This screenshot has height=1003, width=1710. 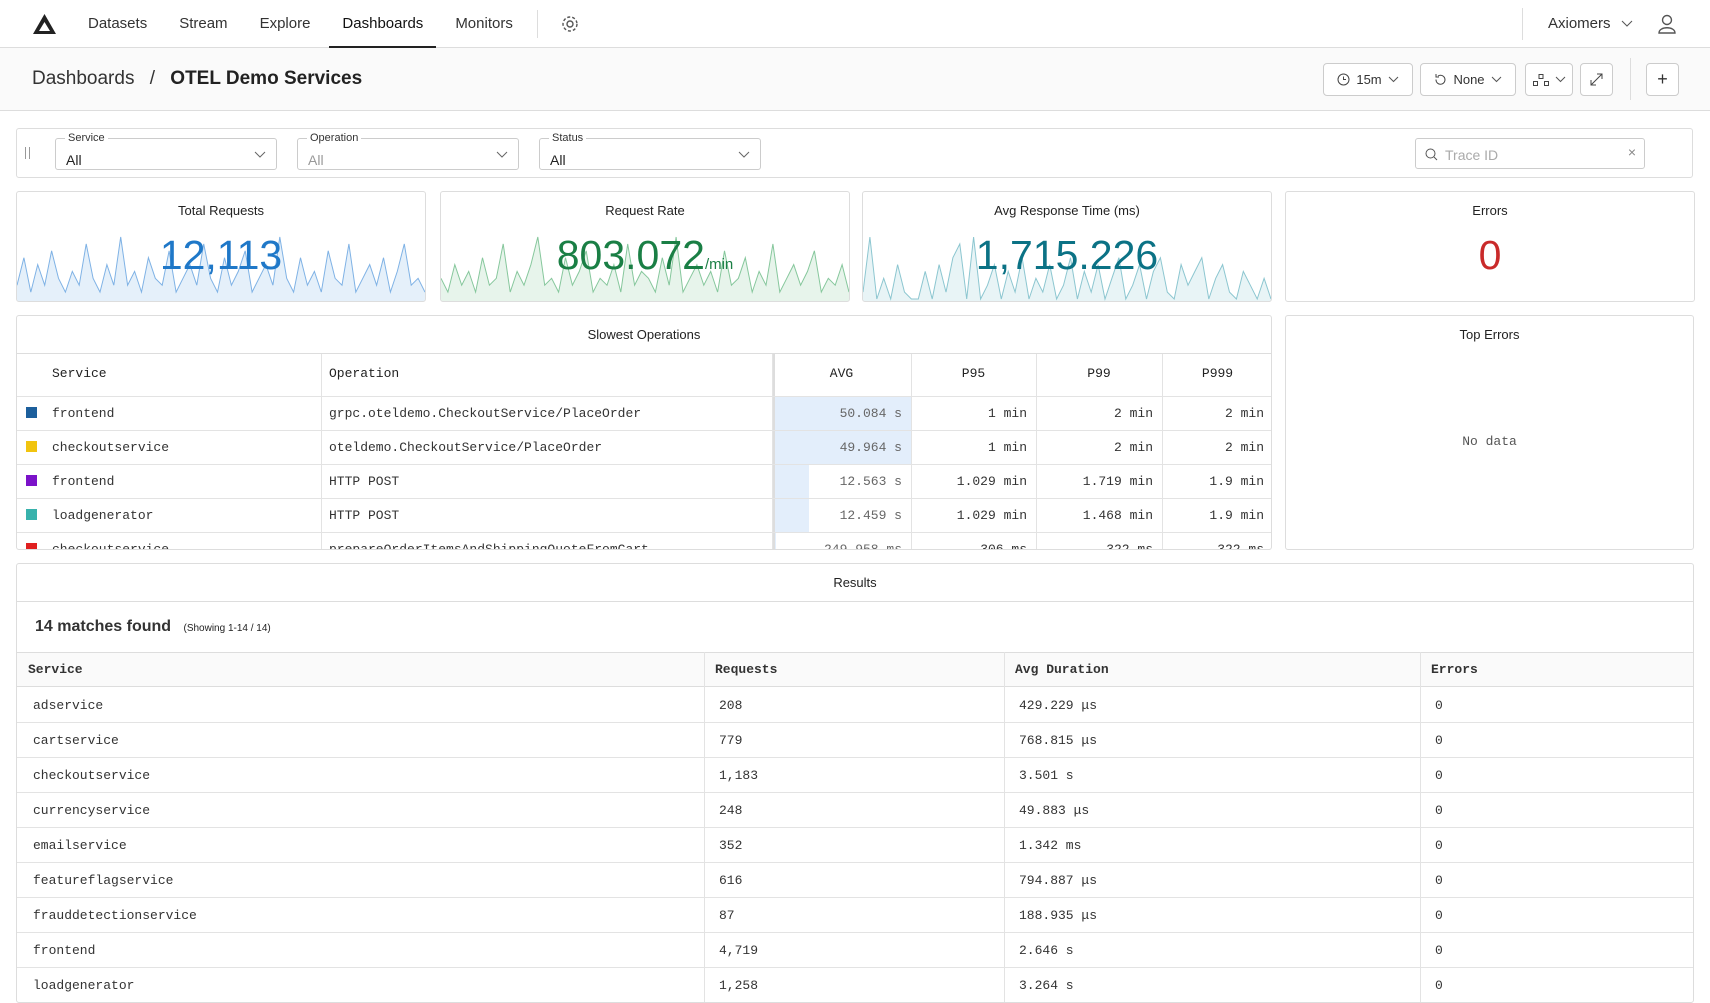 I want to click on table-cell: 616, so click(x=731, y=880).